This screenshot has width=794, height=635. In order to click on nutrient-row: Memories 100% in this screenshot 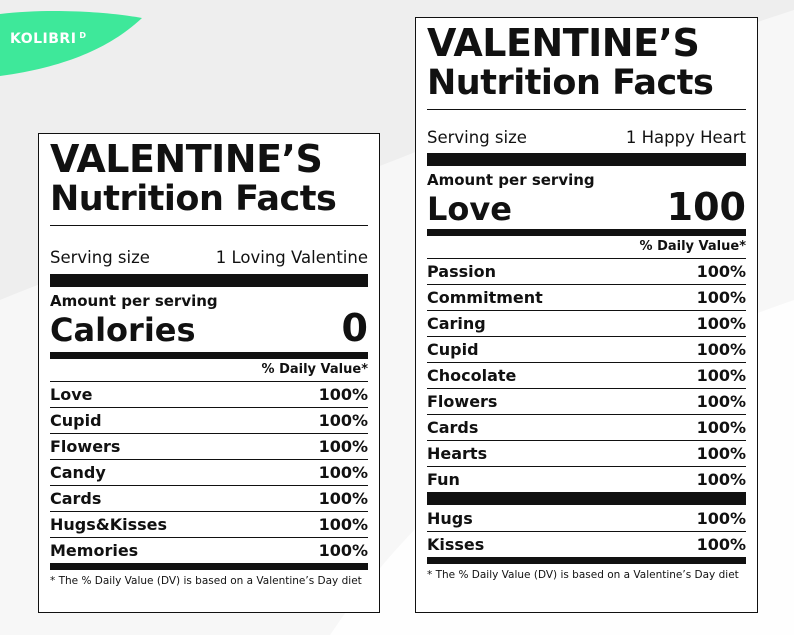, I will do `click(209, 550)`.